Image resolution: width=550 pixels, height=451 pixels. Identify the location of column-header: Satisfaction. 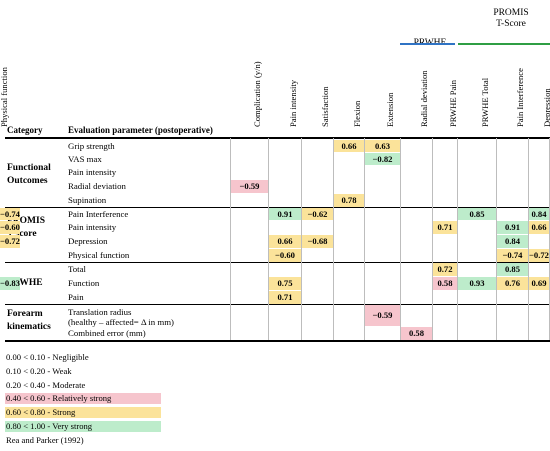
(325, 106).